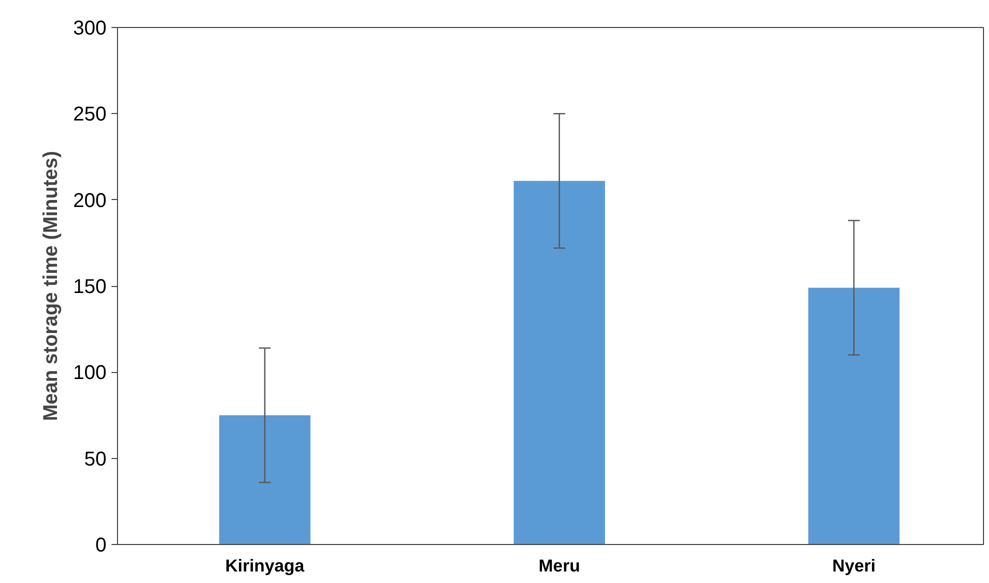 The image size is (989, 583). What do you see at coordinates (90, 287) in the screenshot?
I see `y-tick-label: 150` at bounding box center [90, 287].